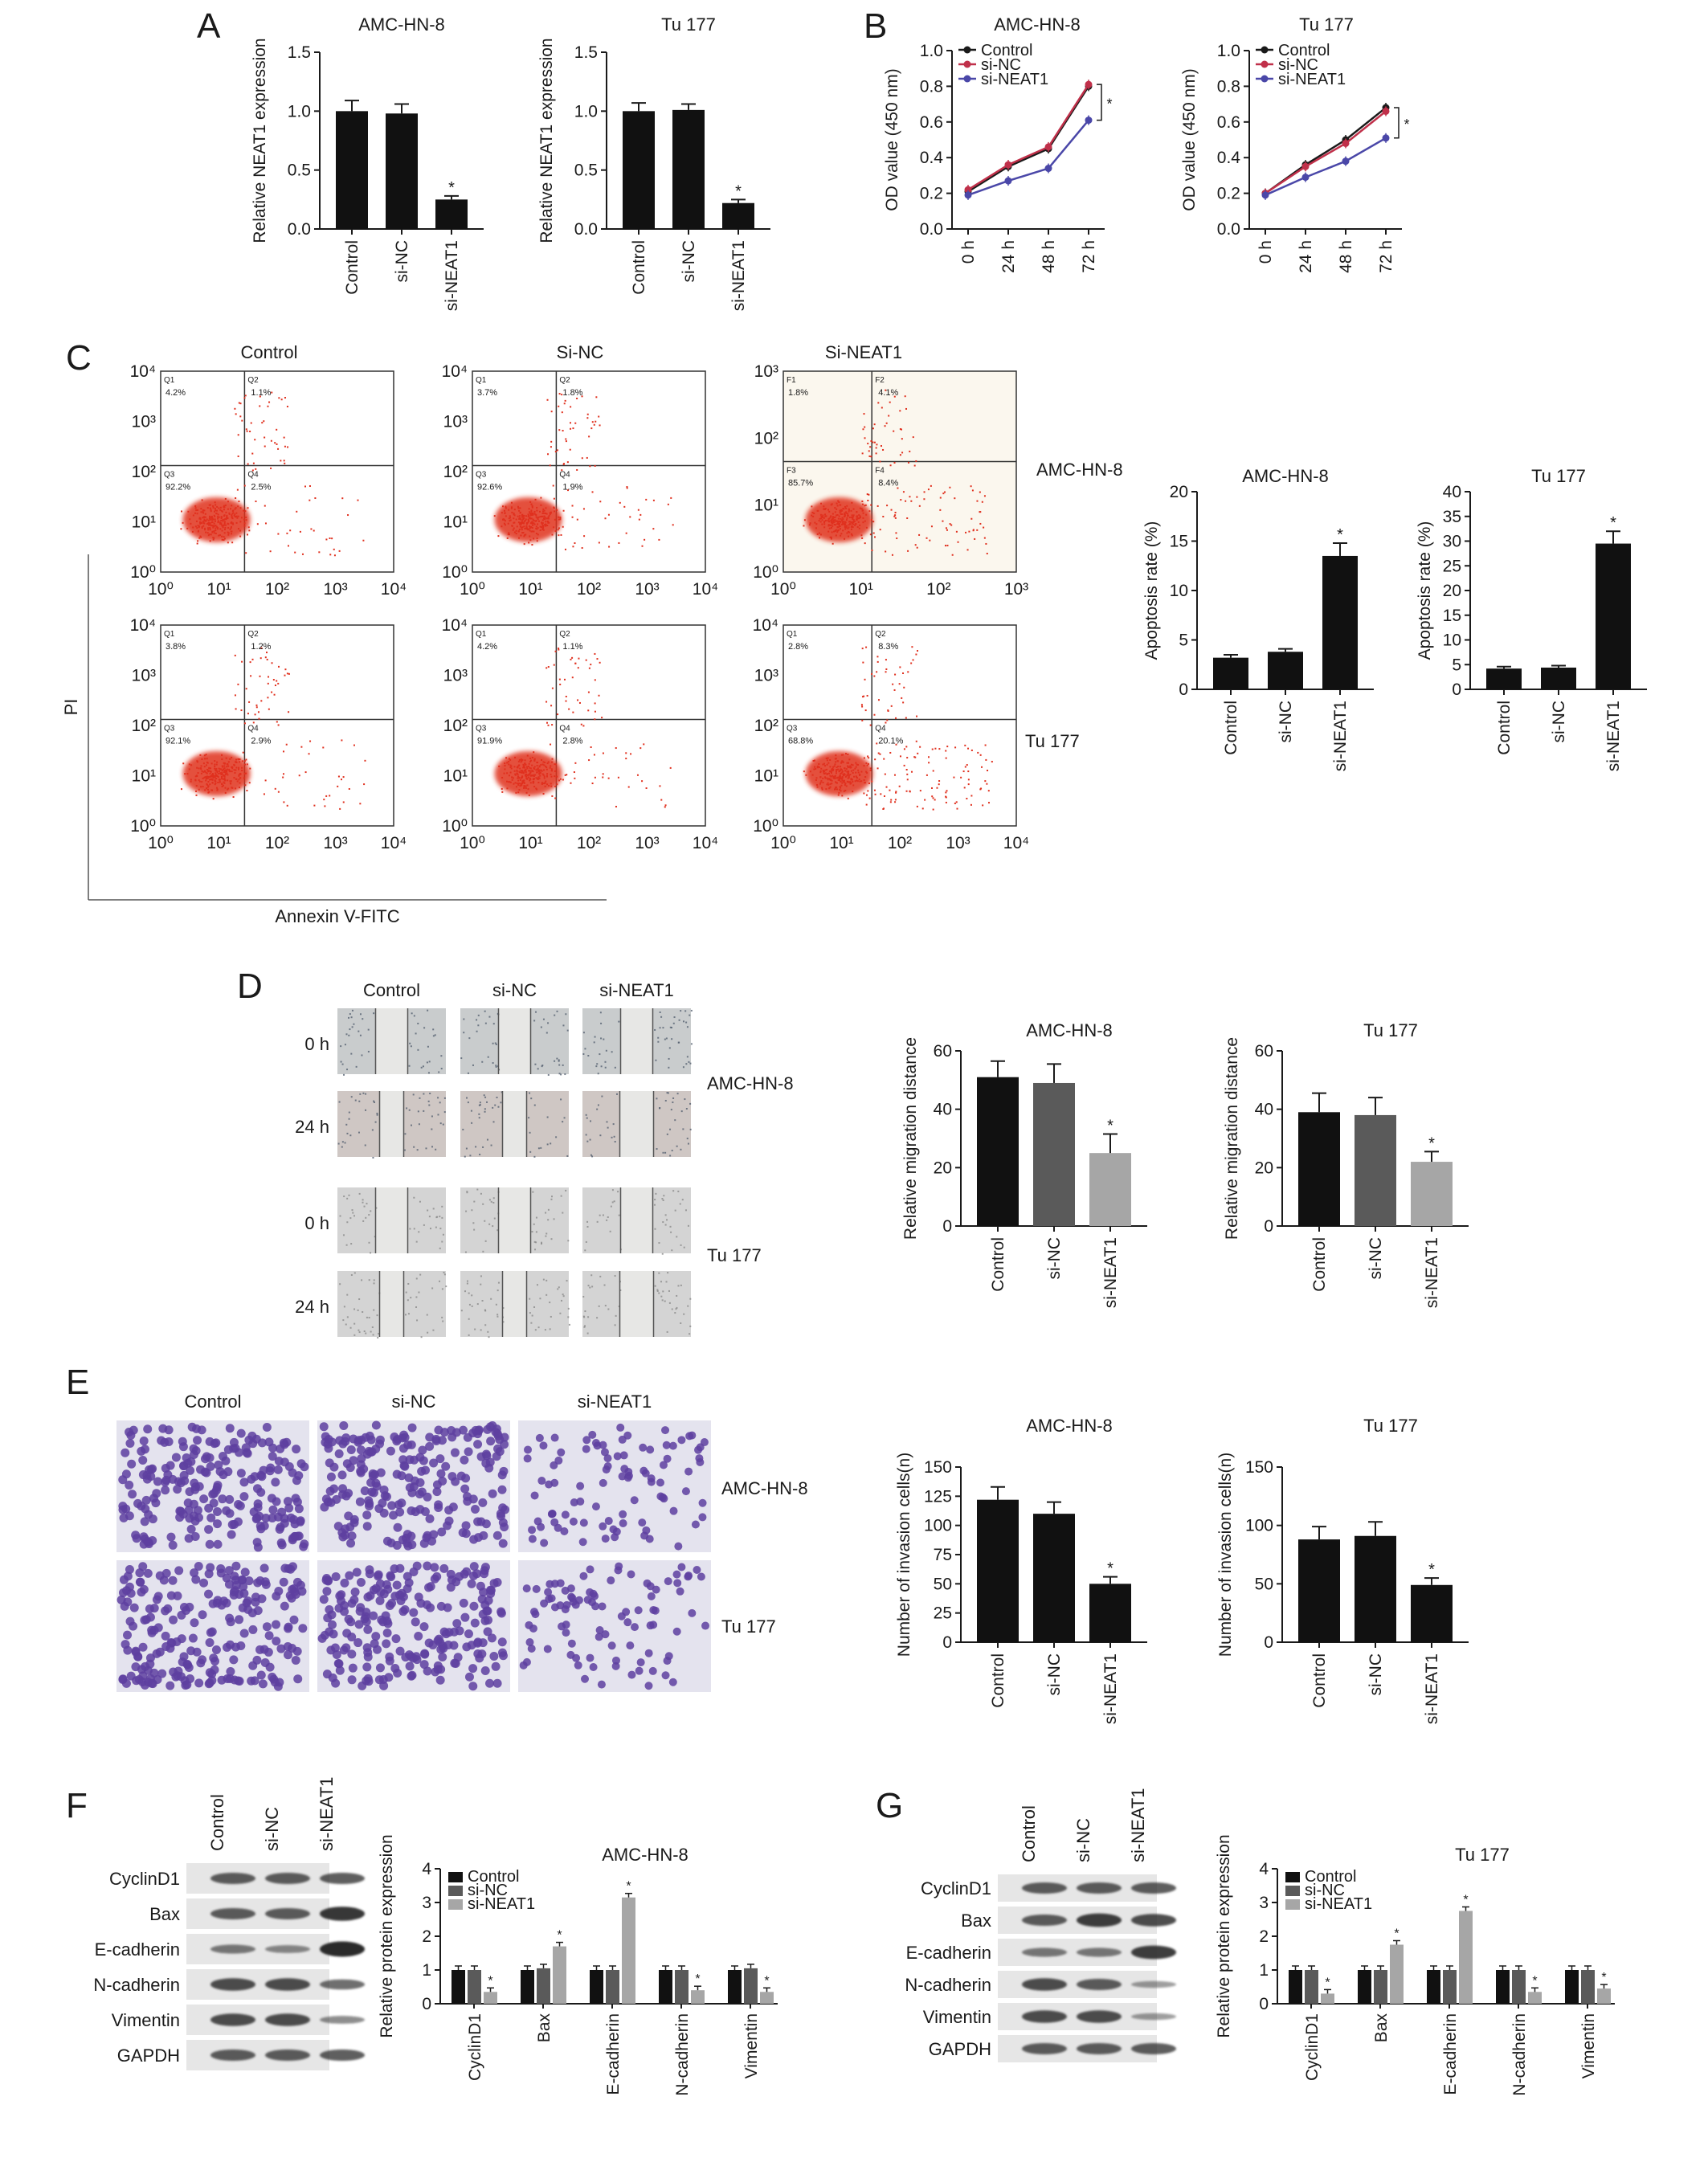 The height and width of the screenshot is (2162, 1708). What do you see at coordinates (455, 726) in the screenshot?
I see `y-tick-label: 10²` at bounding box center [455, 726].